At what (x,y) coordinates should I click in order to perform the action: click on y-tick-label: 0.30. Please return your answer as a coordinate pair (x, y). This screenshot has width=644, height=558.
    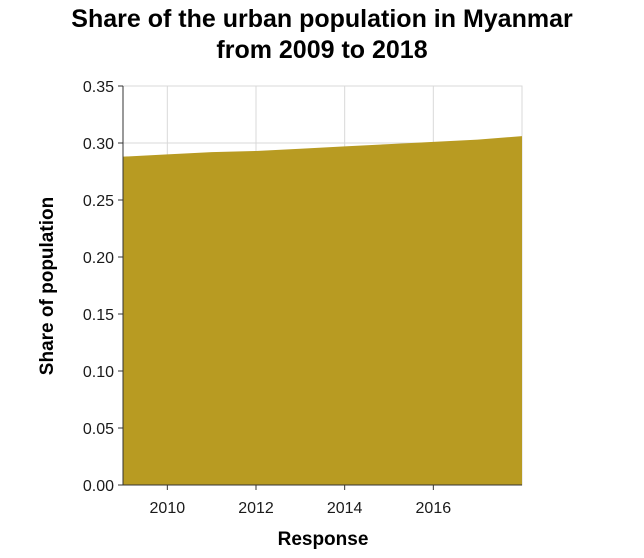
    Looking at the image, I should click on (98, 144).